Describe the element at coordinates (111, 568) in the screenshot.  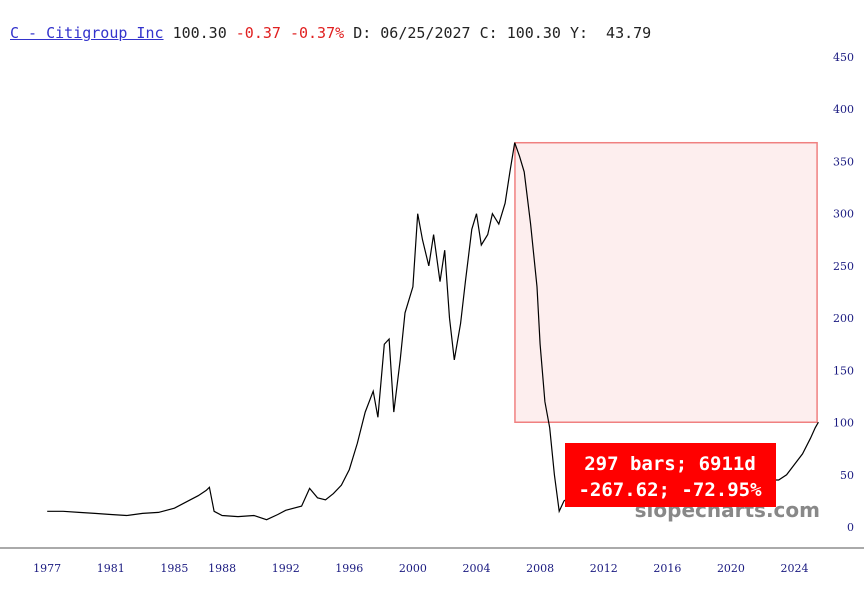
I see `x-tick-label: 1981` at that location.